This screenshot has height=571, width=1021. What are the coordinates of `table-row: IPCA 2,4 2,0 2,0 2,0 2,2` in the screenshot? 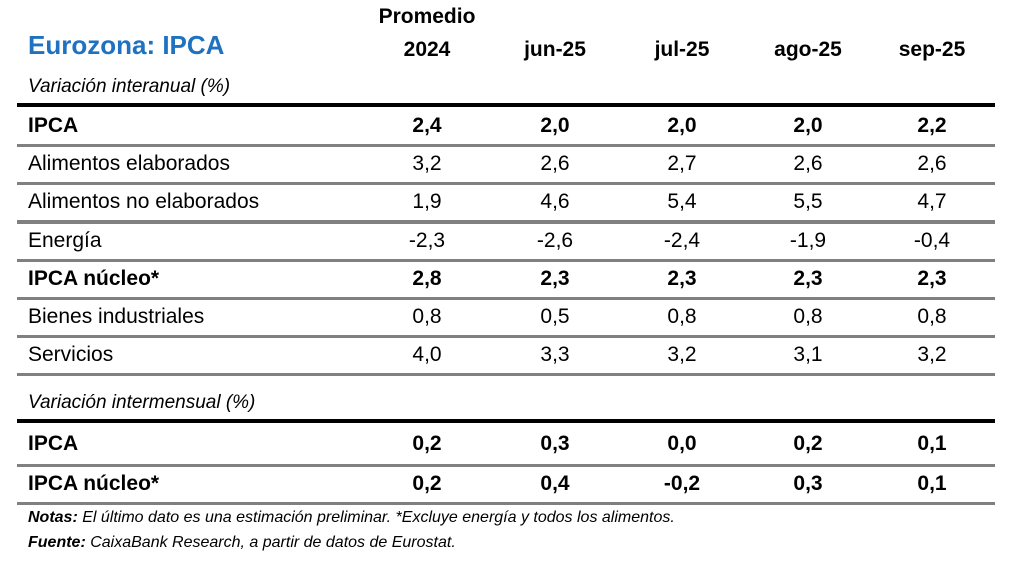 It's located at (510, 126).